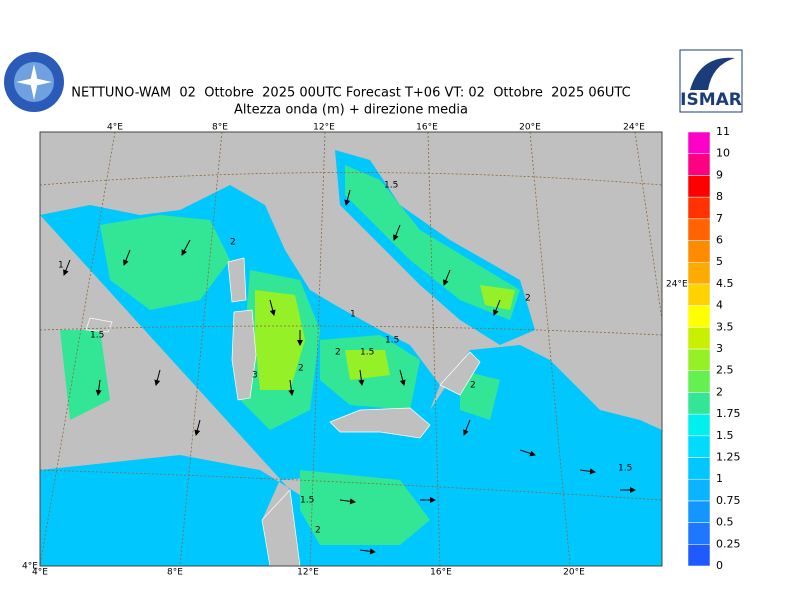 The height and width of the screenshot is (596, 794). Describe the element at coordinates (711, 100) in the screenshot. I see `logo-text: ISMAR` at that location.